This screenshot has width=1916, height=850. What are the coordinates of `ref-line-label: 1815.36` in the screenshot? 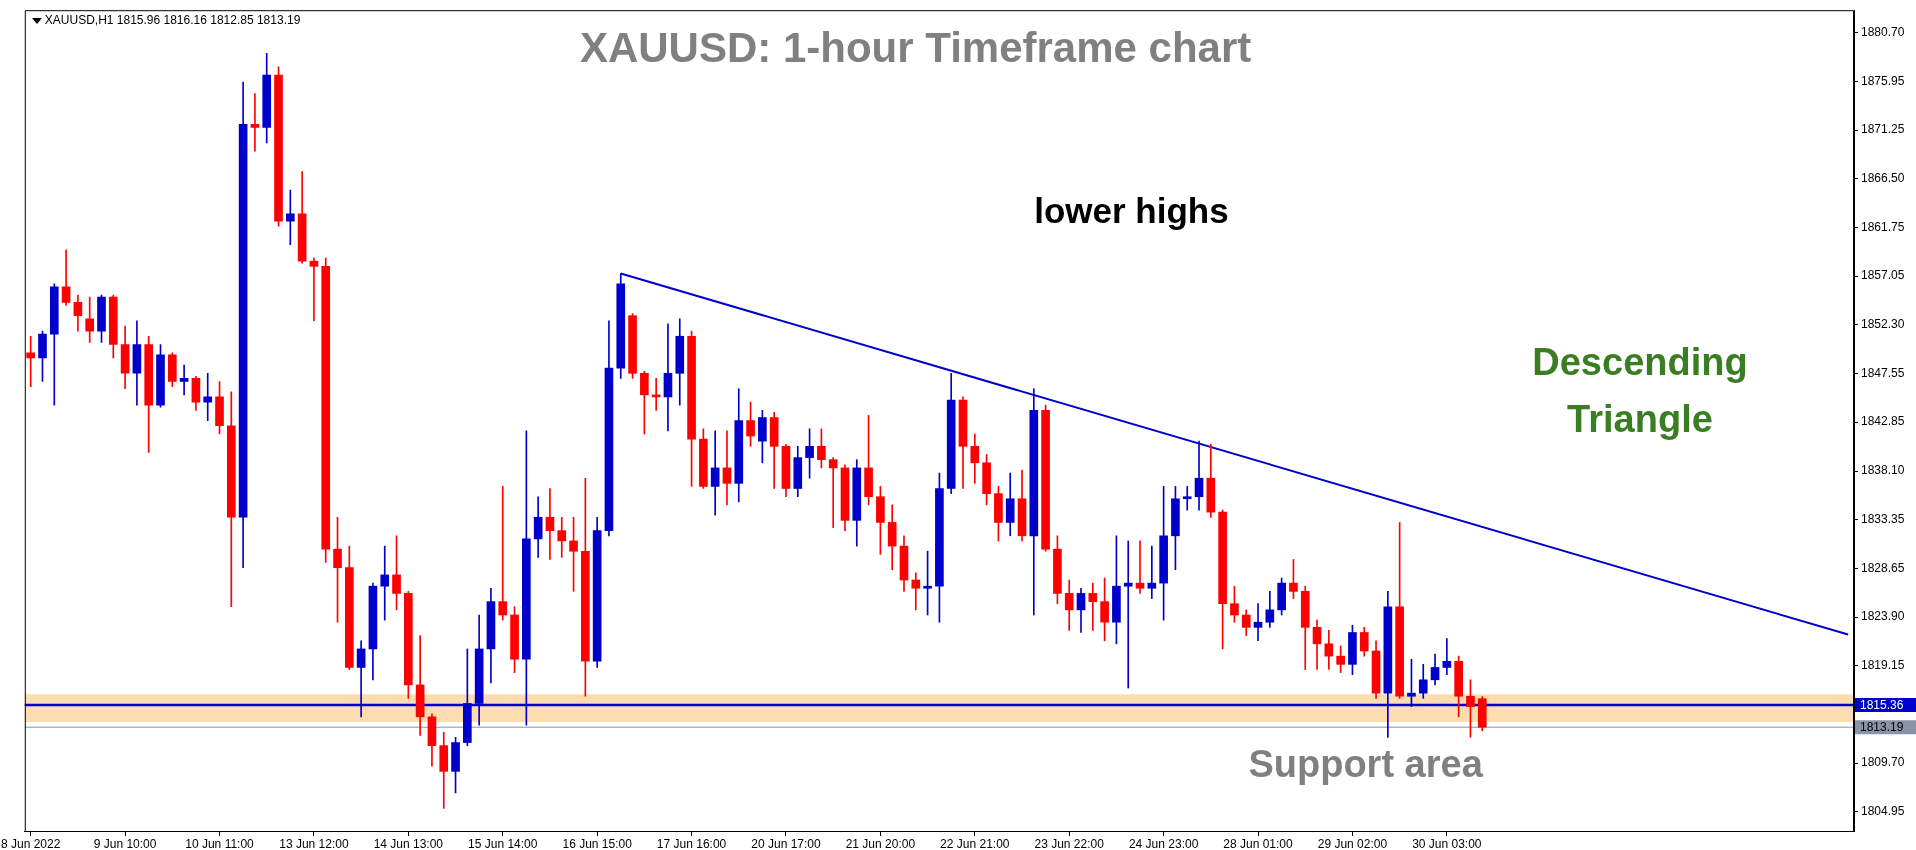 It's located at (1882, 704).